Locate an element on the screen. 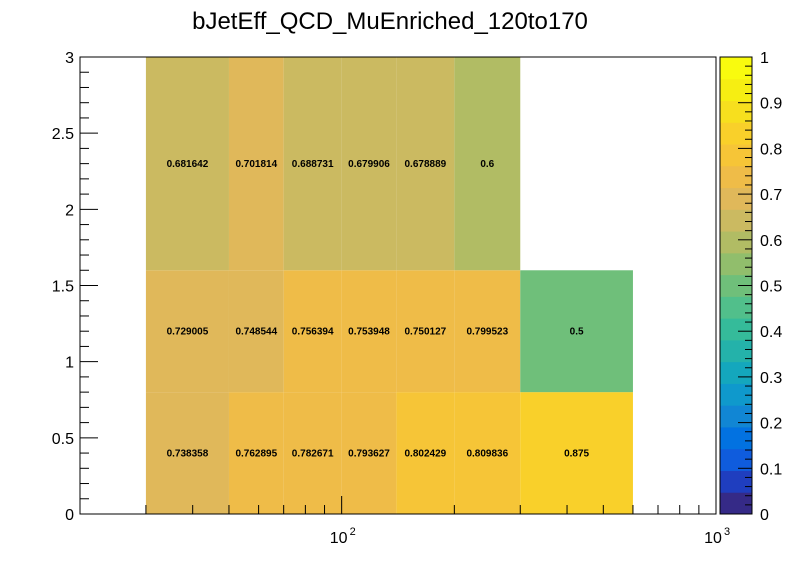 Image resolution: width=796 pixels, height=572 pixels. y-tick-label: 2 is located at coordinates (69, 210).